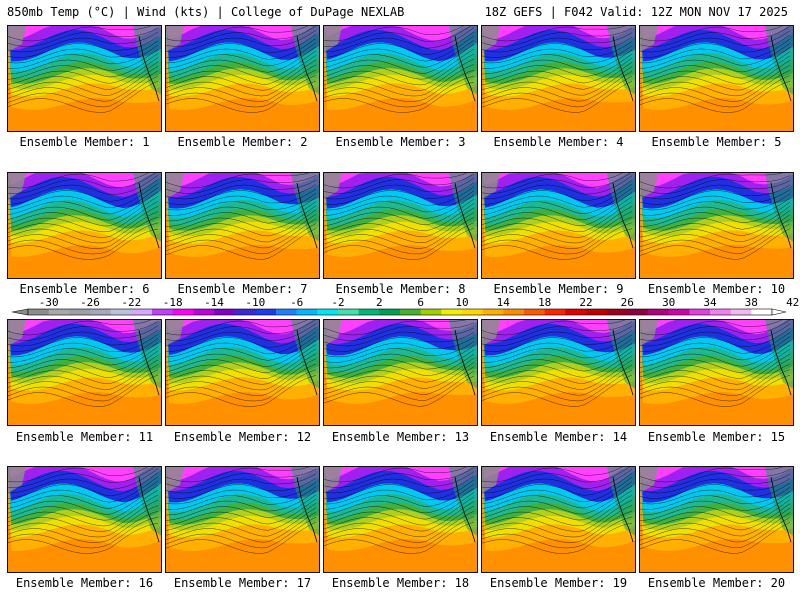  What do you see at coordinates (710, 302) in the screenshot?
I see `colorbar-tick-label: 34` at bounding box center [710, 302].